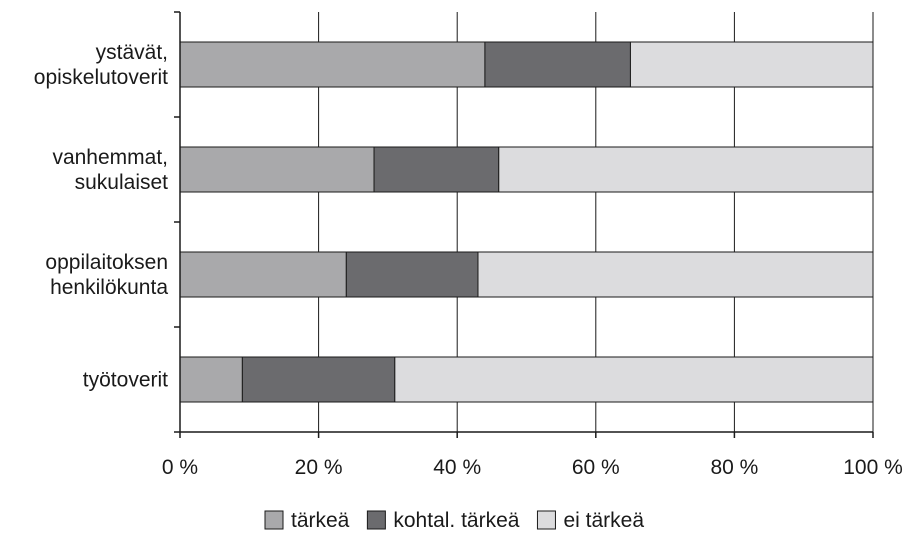 The height and width of the screenshot is (555, 909). I want to click on category-label: työtoverit, so click(125, 380).